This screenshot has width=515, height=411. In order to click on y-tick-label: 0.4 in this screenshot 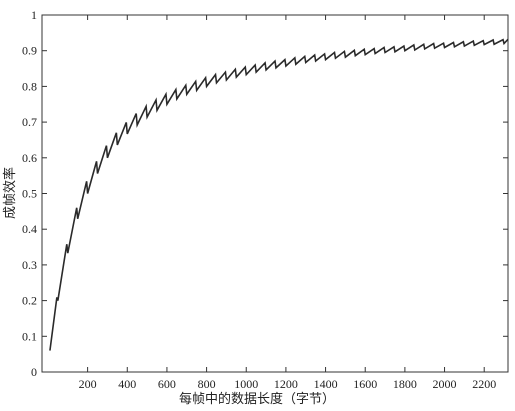, I will do `click(29, 229)`.